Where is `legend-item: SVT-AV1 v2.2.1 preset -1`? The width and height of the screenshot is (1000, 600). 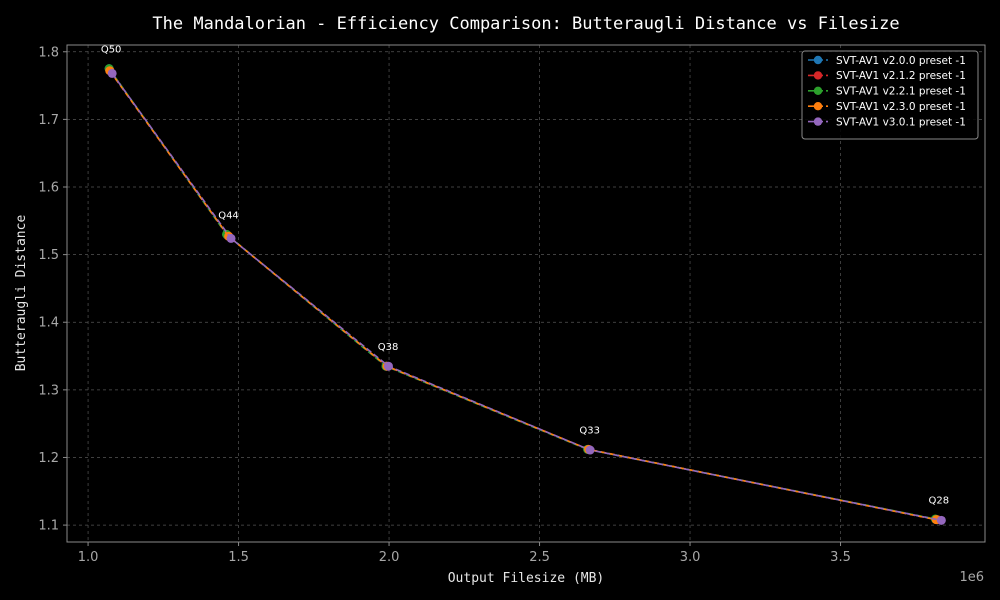 legend-item: SVT-AV1 v2.2.1 preset -1 is located at coordinates (887, 92).